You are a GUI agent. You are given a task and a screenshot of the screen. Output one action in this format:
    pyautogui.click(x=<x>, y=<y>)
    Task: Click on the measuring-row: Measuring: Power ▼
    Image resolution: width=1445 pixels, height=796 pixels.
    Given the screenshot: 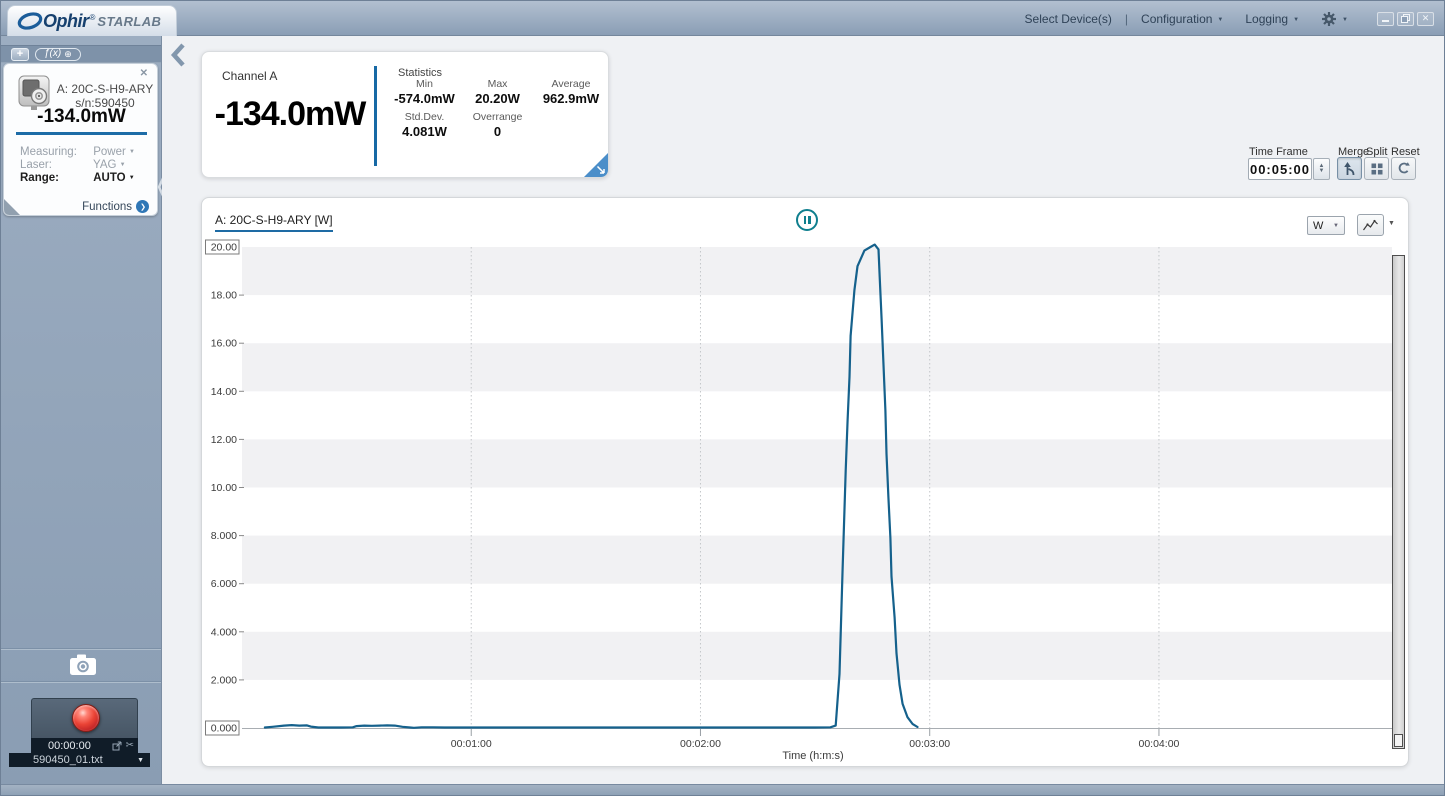 What is the action you would take?
    pyautogui.click(x=77, y=152)
    